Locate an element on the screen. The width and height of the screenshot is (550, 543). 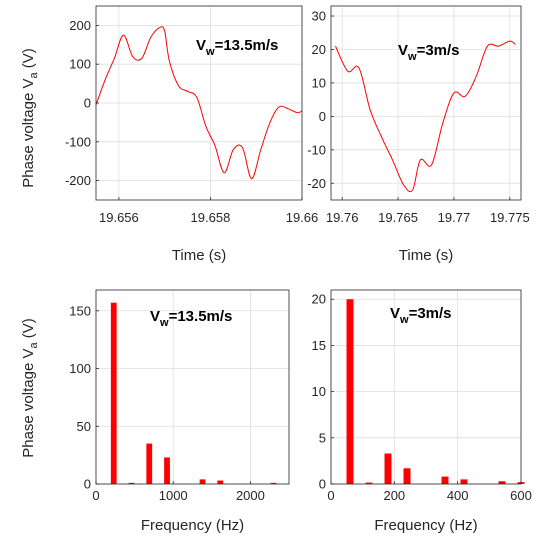
x-tick-label: 19.77 is located at coordinates (454, 217).